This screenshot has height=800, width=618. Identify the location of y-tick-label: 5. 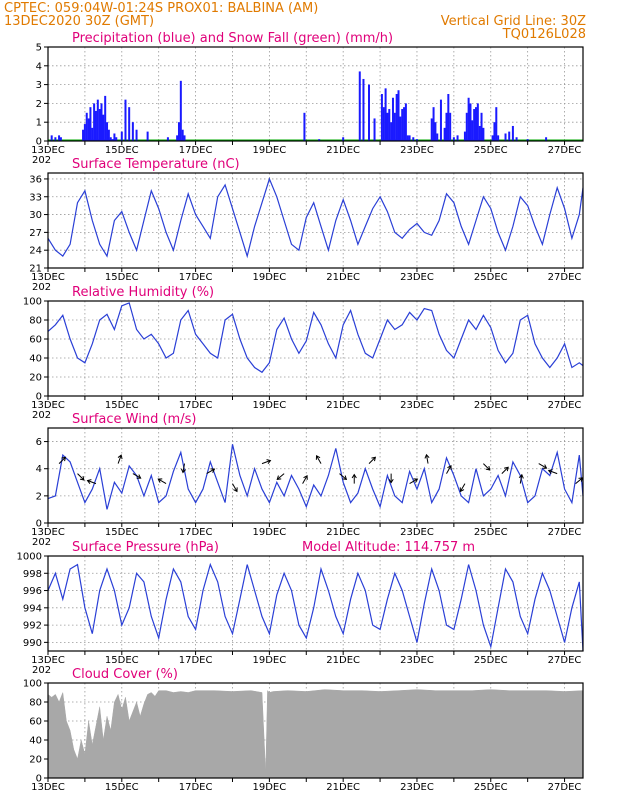
(39, 48).